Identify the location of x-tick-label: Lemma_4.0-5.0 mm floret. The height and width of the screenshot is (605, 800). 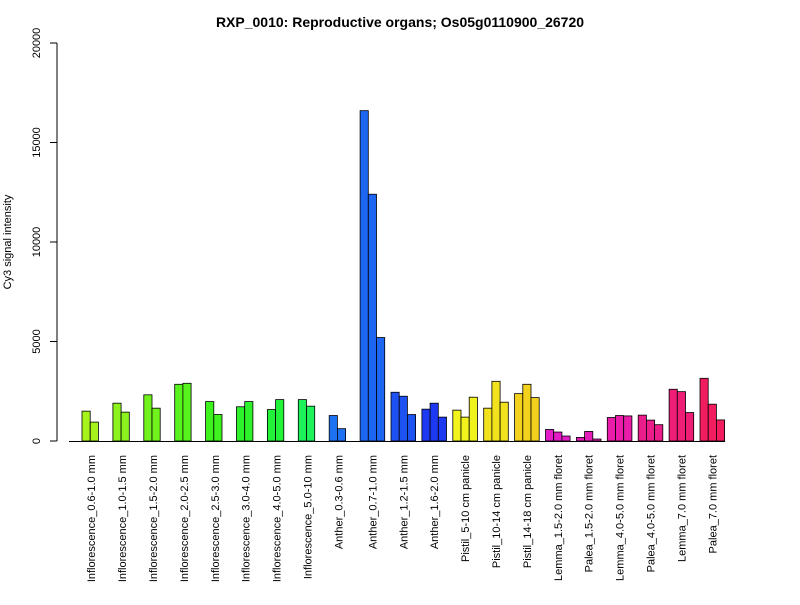
(621, 518).